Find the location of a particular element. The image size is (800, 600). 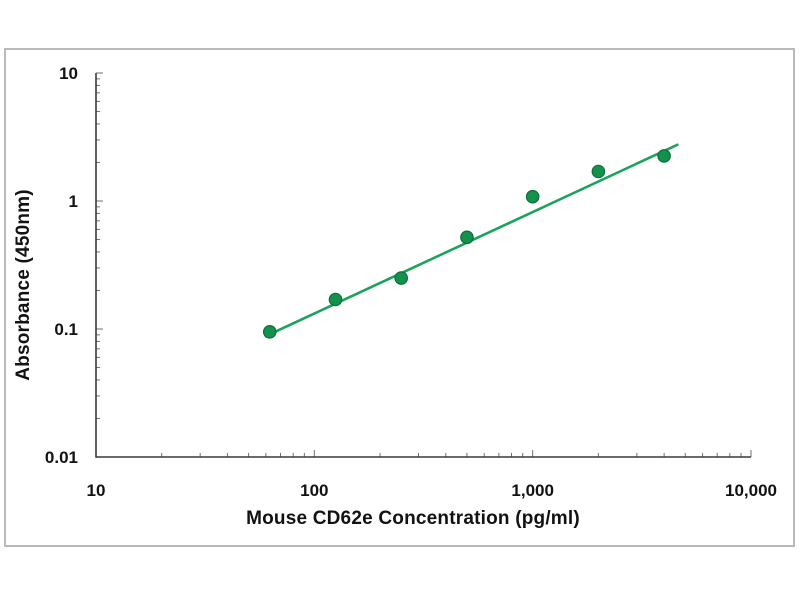

y-axis-tick-label: 1 is located at coordinates (73, 201).